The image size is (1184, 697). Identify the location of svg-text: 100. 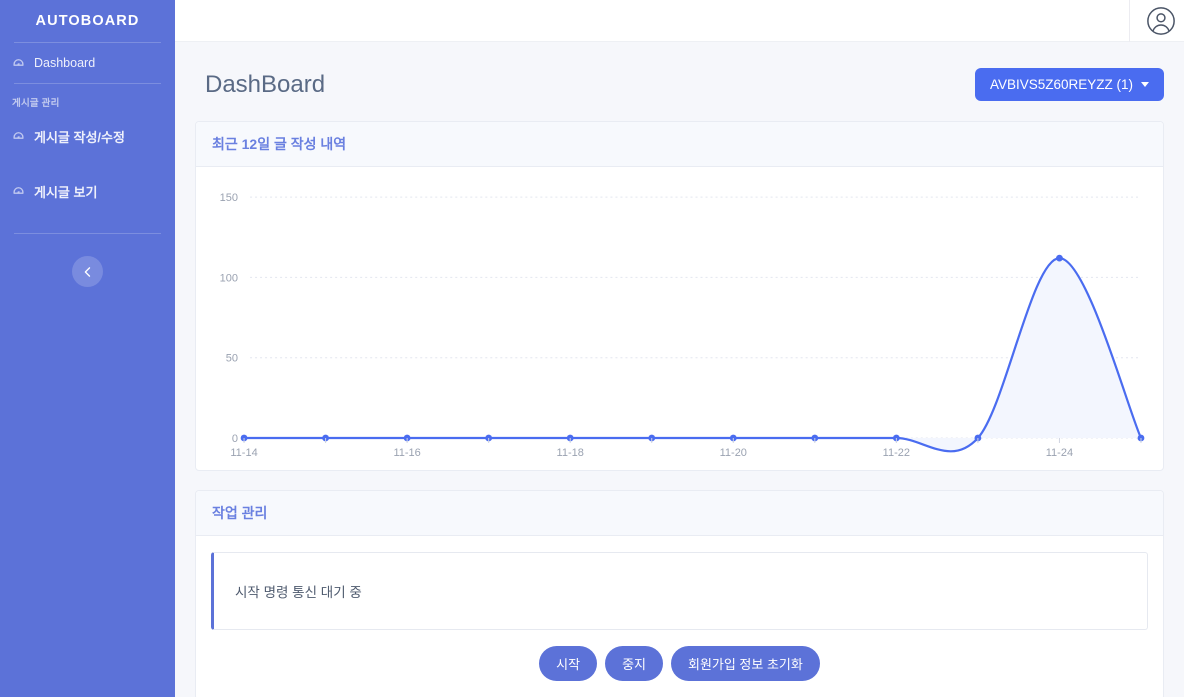
(229, 278).